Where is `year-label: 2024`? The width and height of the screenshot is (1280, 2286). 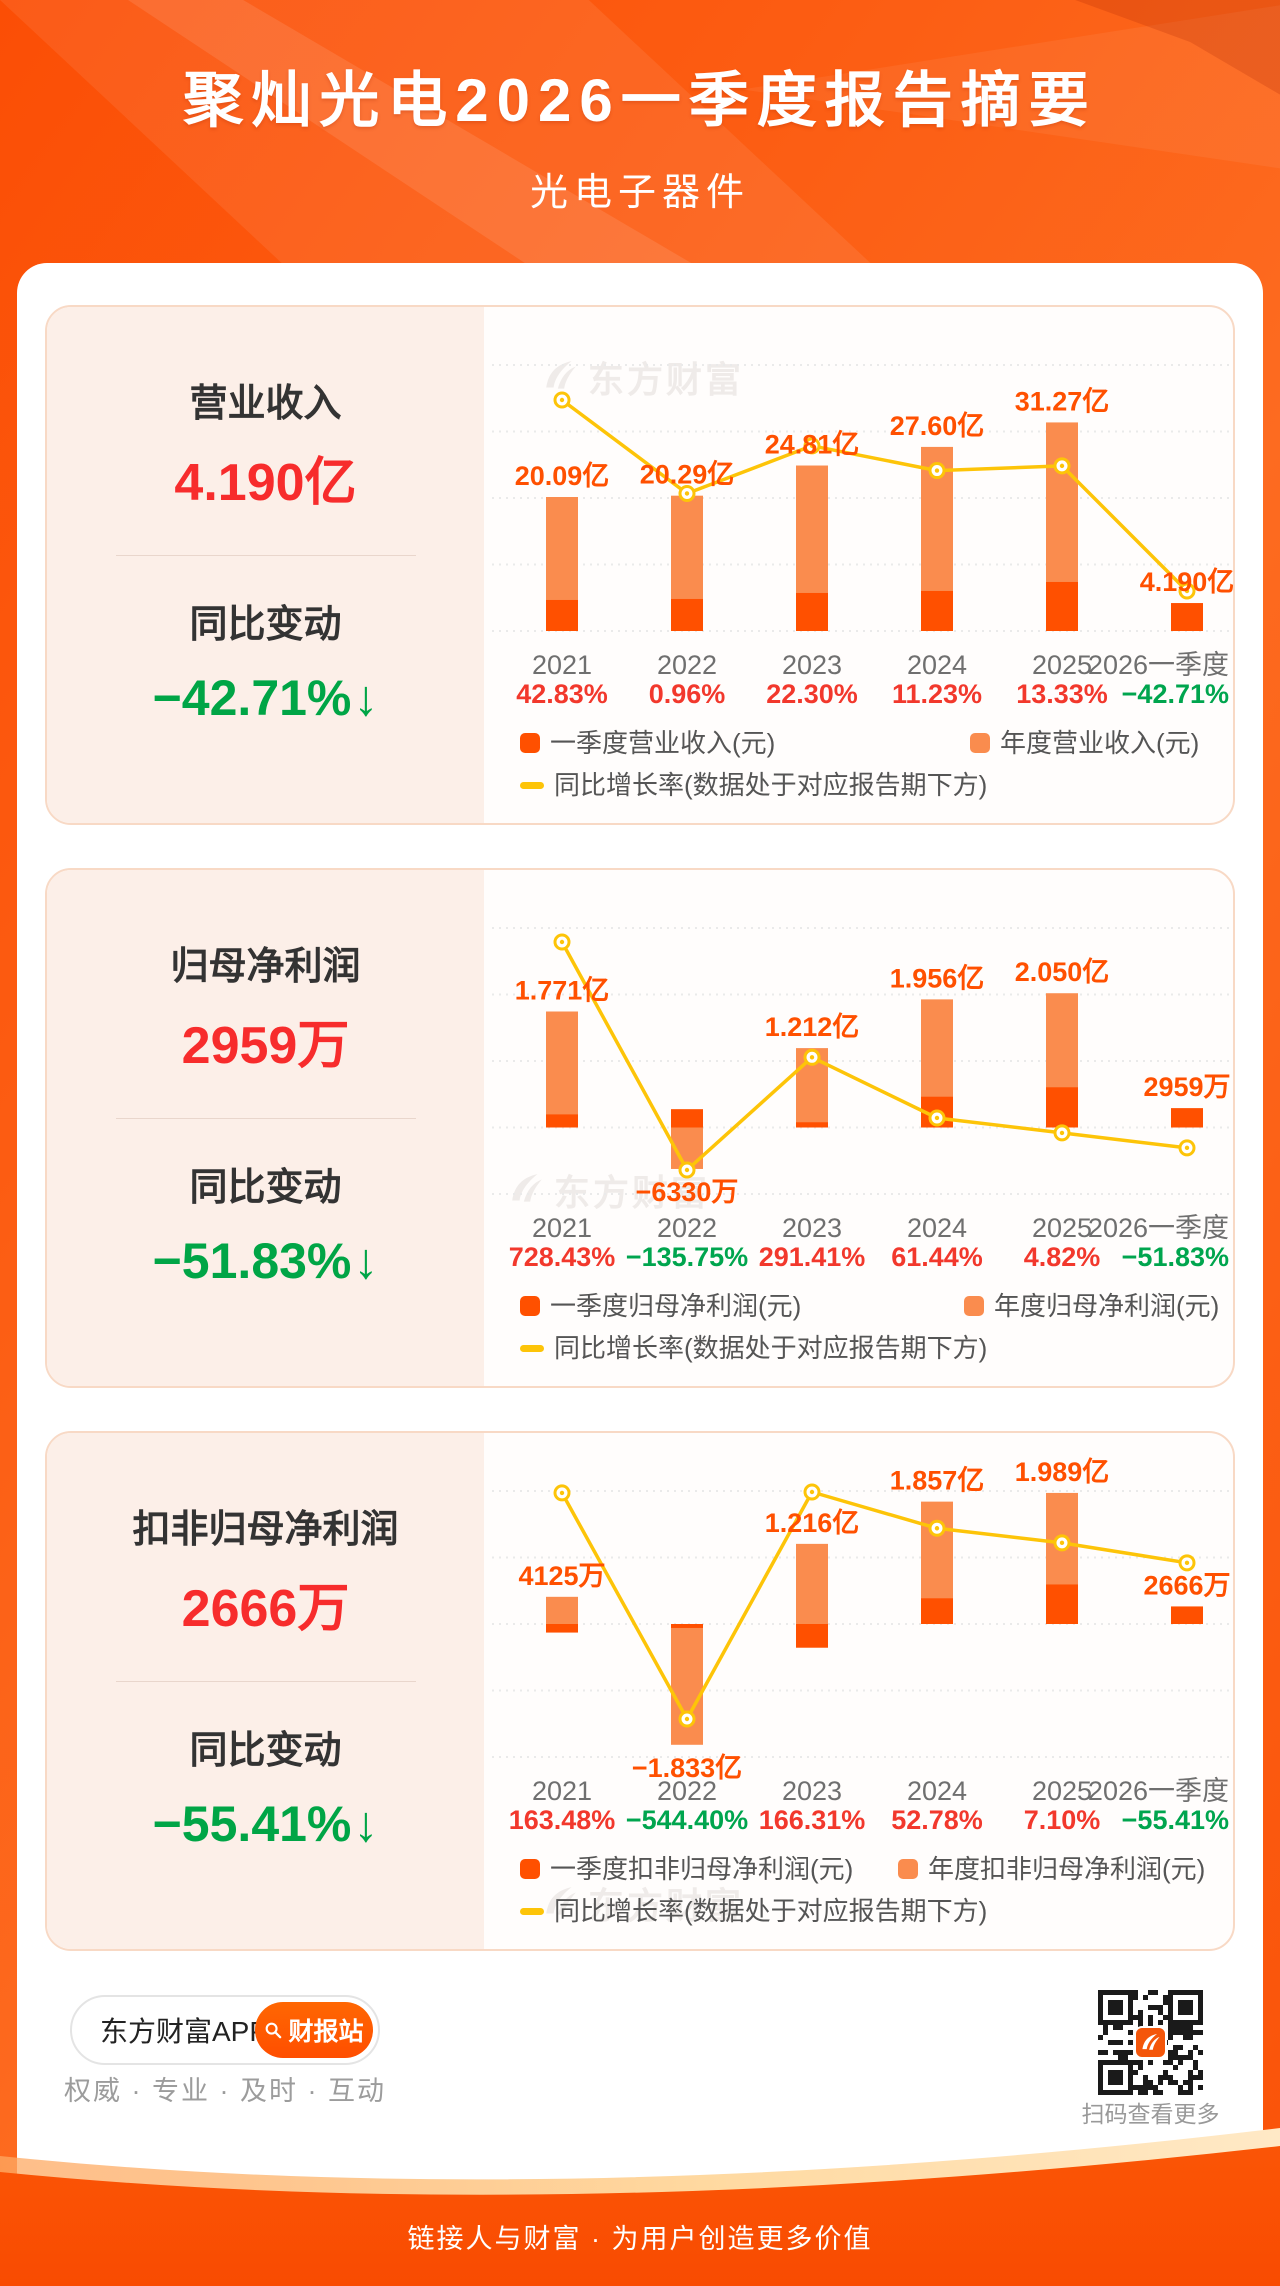 year-label: 2024 is located at coordinates (937, 1791).